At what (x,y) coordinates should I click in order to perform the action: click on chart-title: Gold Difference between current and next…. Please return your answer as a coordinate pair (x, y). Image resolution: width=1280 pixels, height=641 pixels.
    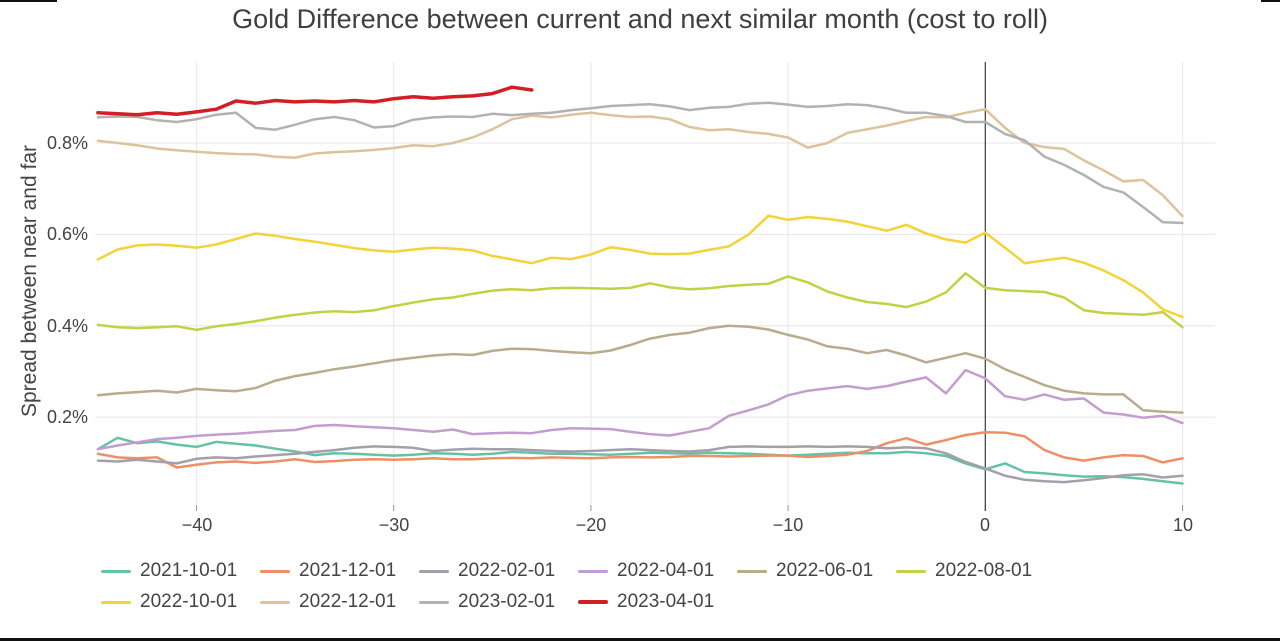
    Looking at the image, I should click on (640, 19).